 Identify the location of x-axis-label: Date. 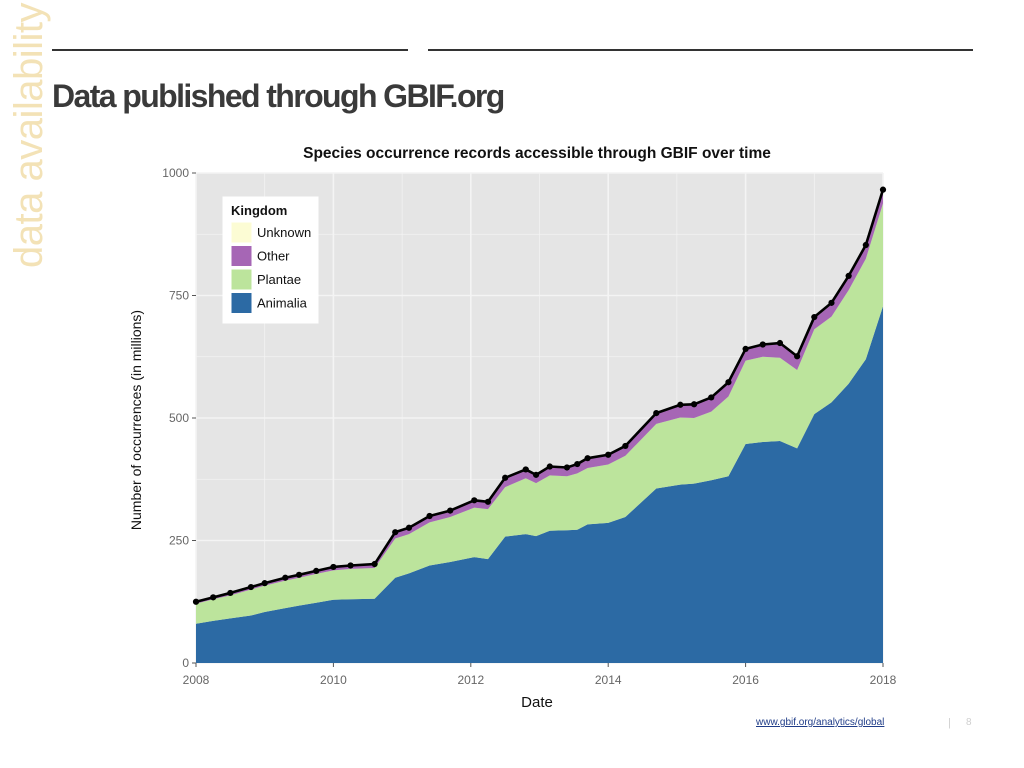
(537, 702).